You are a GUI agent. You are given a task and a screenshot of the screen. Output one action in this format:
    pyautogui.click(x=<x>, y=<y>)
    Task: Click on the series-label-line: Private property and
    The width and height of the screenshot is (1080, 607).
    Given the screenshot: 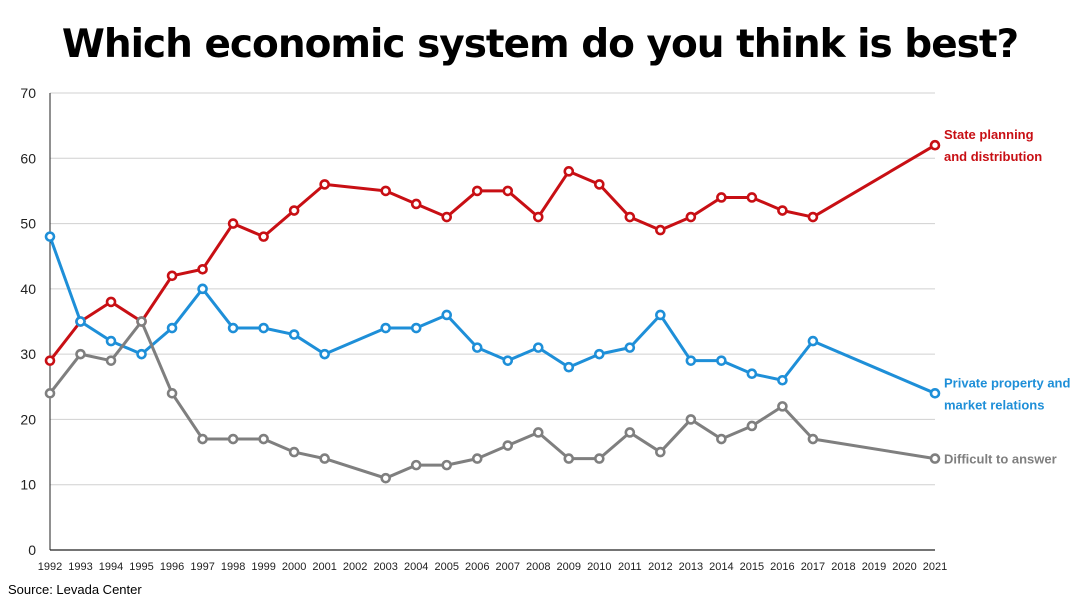 What is the action you would take?
    pyautogui.click(x=1007, y=382)
    